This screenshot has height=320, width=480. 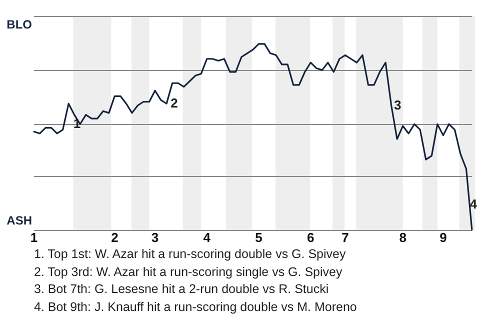 I want to click on ref-line-label: BLO, so click(x=19, y=24).